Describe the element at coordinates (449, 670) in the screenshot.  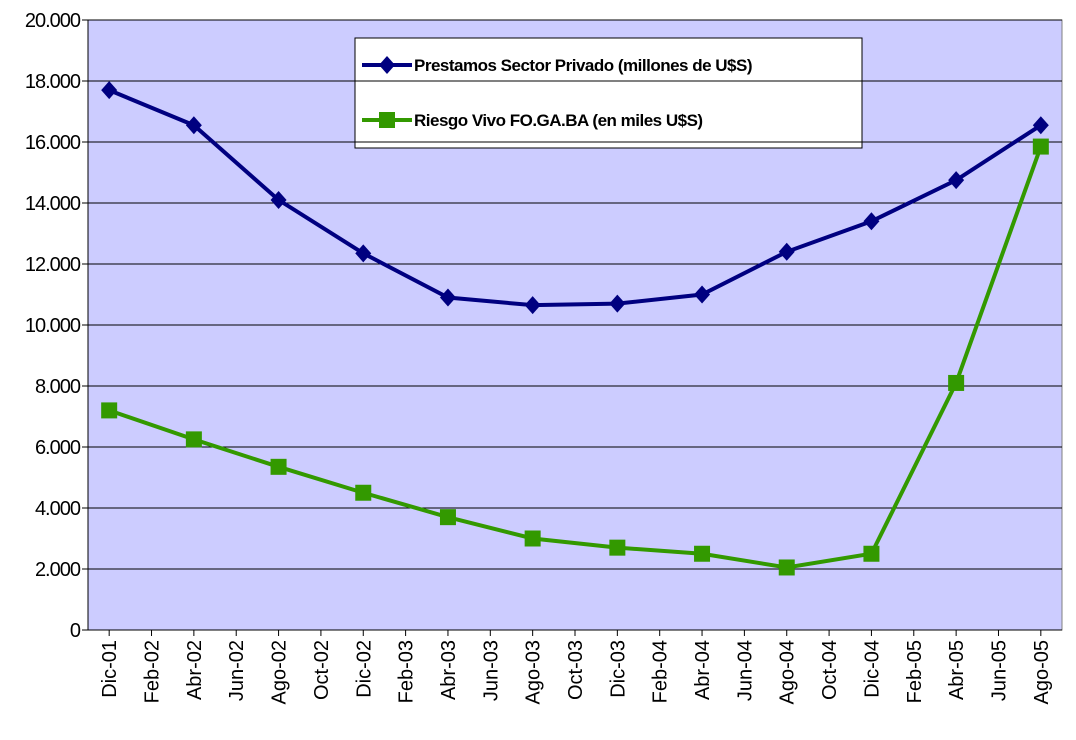
I see `x-tick-label: Abr-03` at that location.